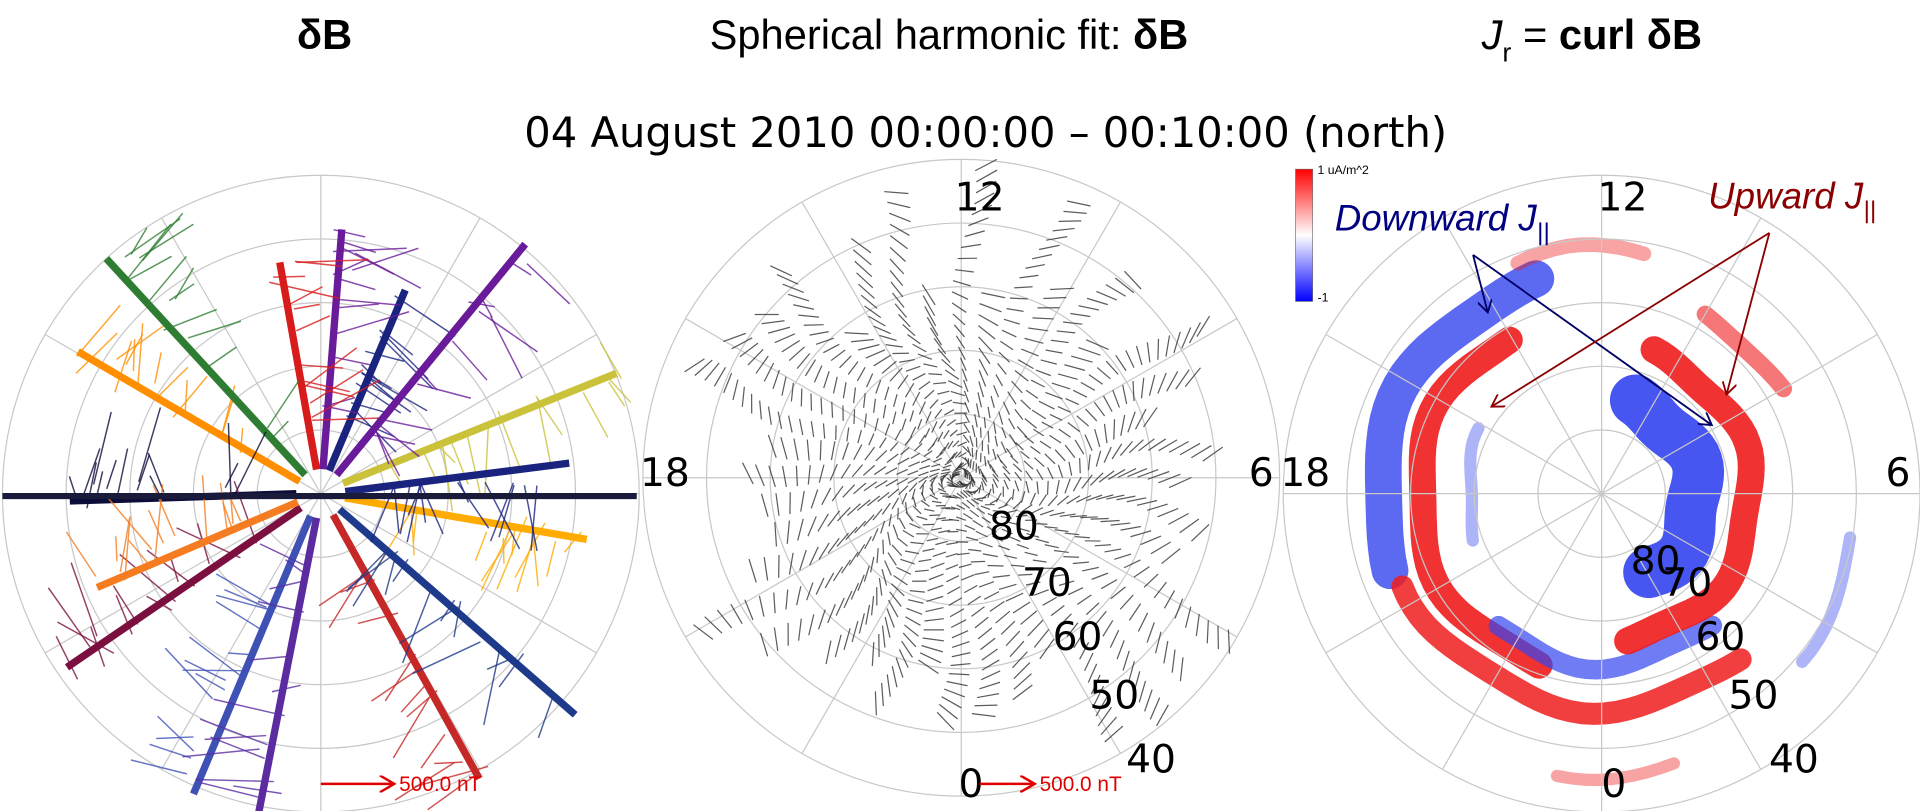  What do you see at coordinates (665, 473) in the screenshot?
I see `hour-label: 18` at bounding box center [665, 473].